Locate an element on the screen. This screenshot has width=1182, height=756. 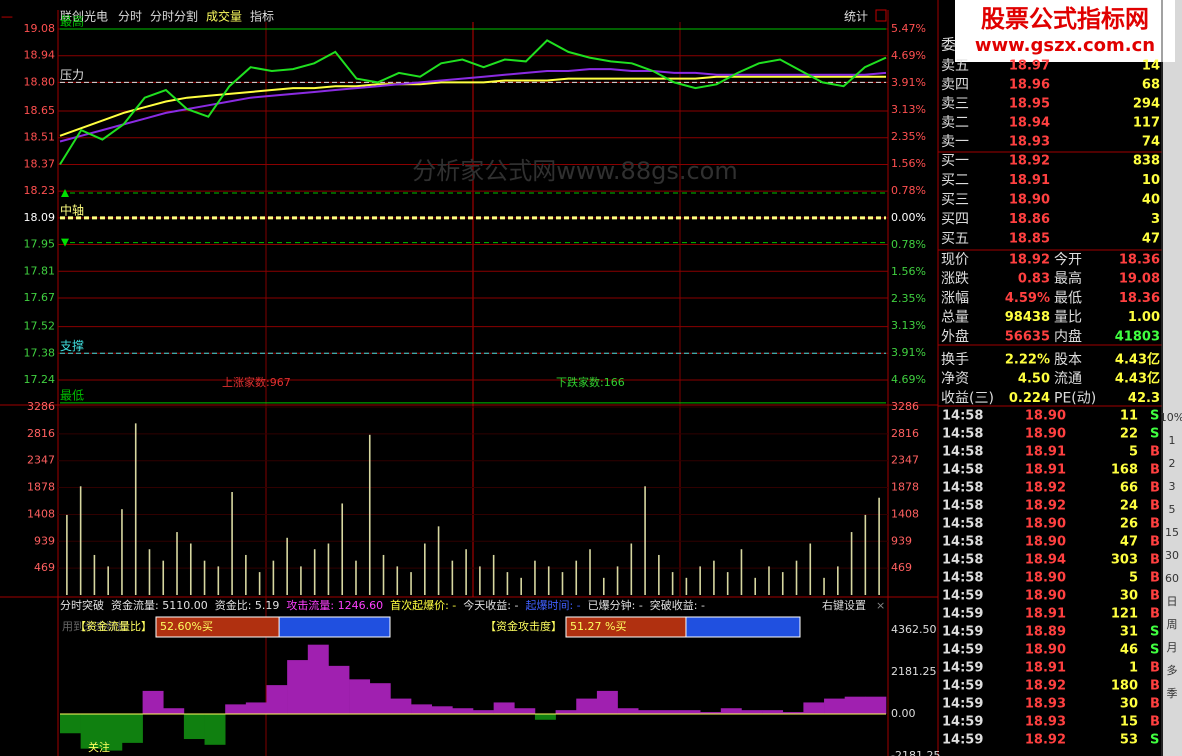
gauge-buy is located at coordinates (626, 627).